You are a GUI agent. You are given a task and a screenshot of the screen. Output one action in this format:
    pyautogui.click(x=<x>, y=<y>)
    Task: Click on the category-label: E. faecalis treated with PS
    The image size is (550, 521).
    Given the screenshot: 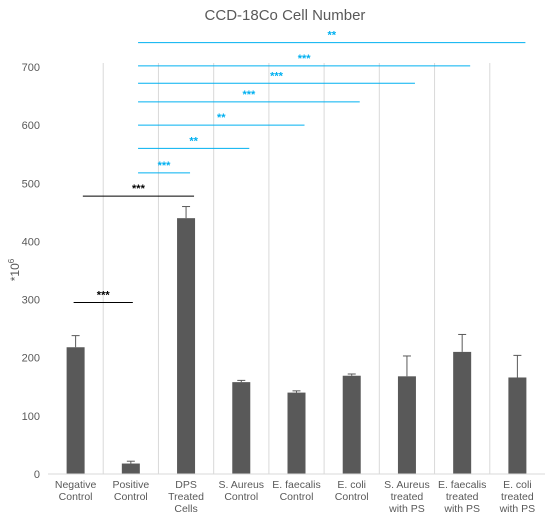 What is the action you would take?
    pyautogui.click(x=462, y=497)
    